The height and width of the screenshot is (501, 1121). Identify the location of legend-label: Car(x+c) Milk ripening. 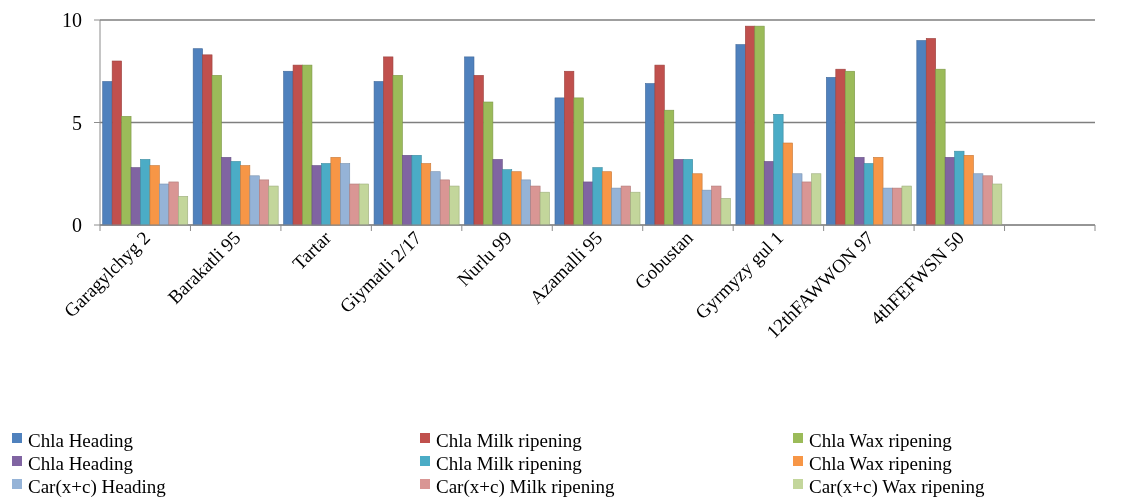
(526, 486).